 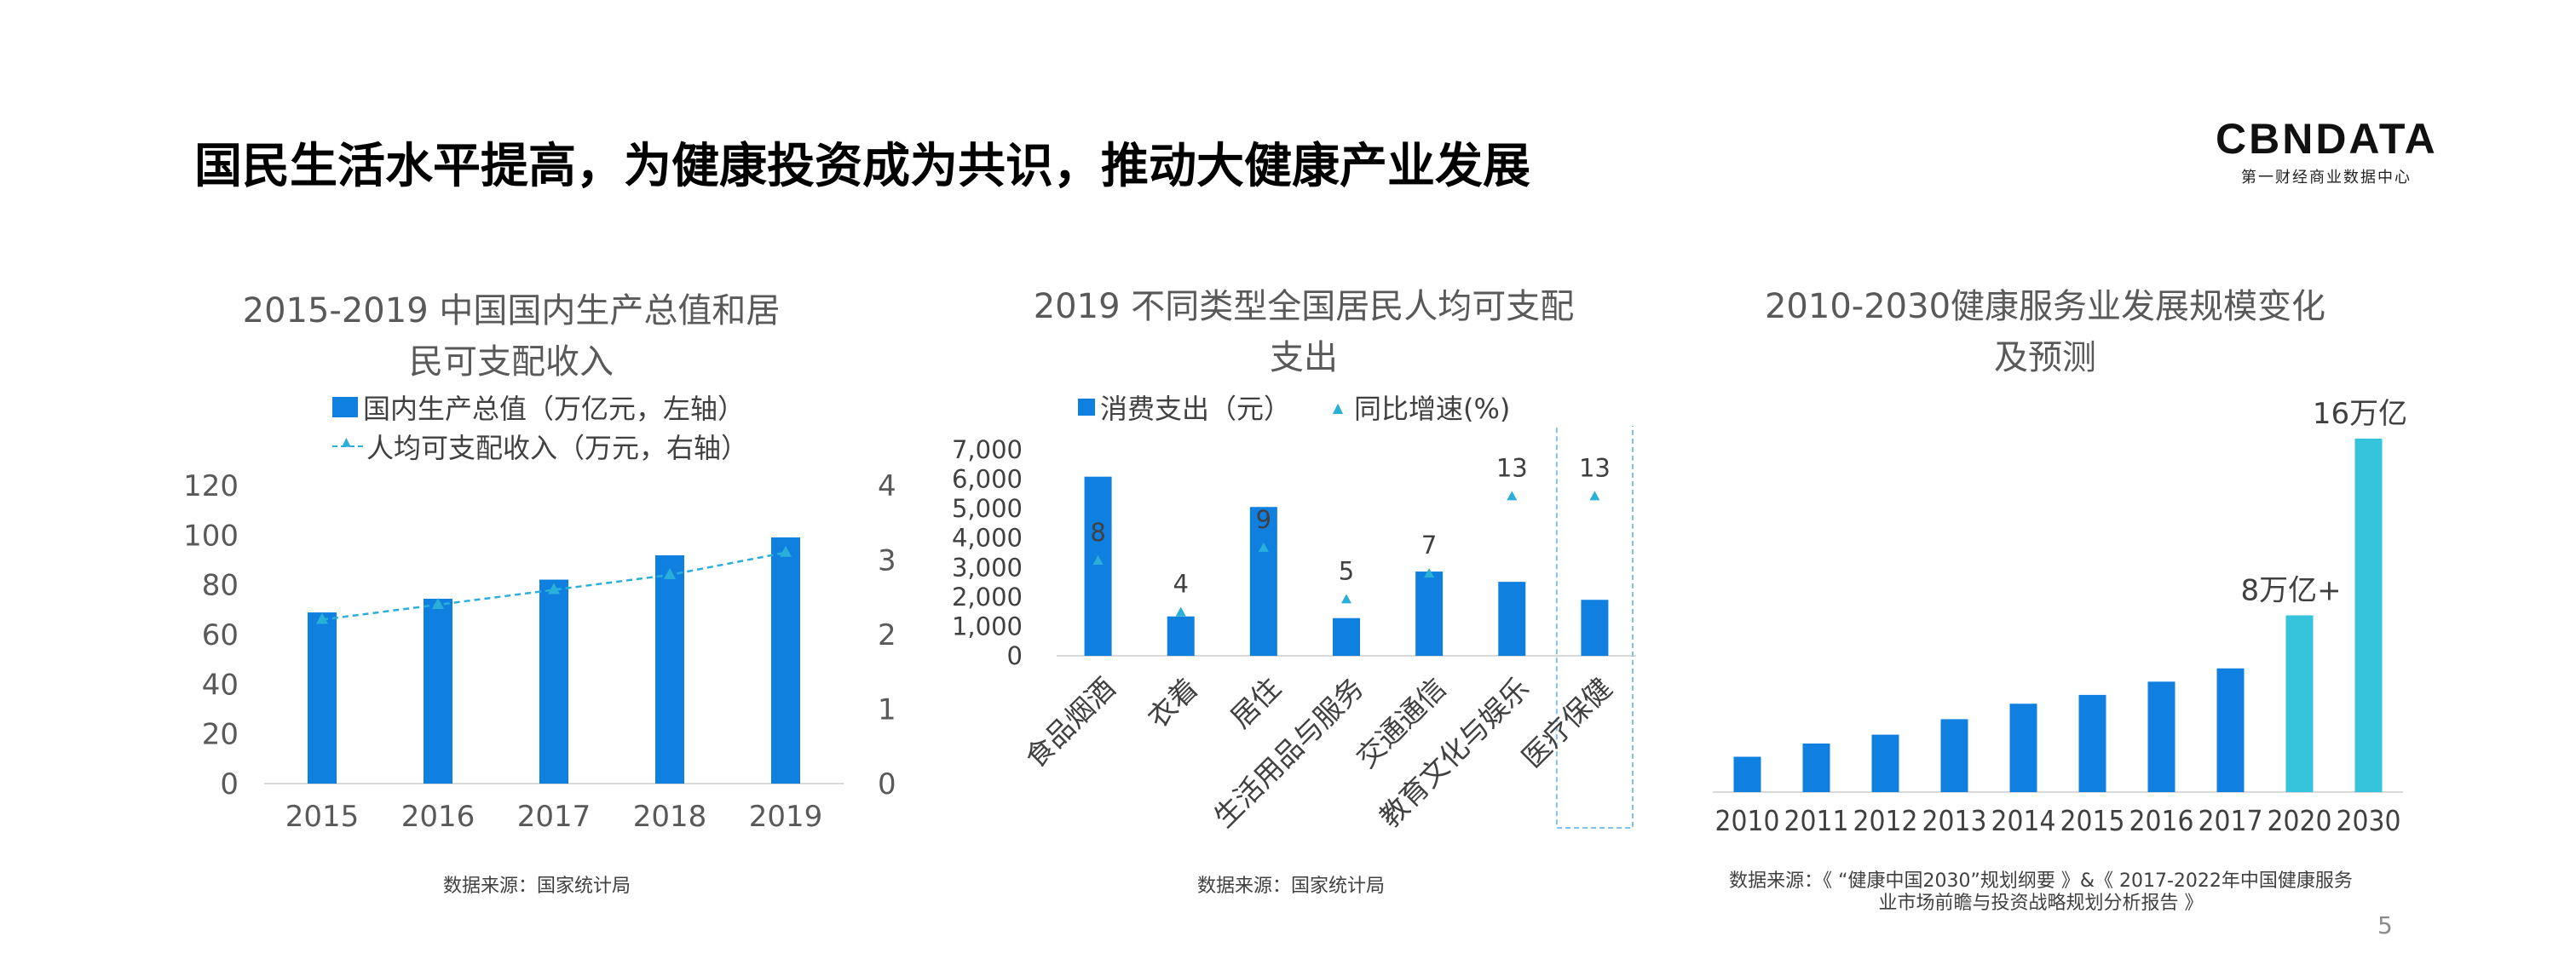 I want to click on y-tick-label: 5,000, so click(x=987, y=509).